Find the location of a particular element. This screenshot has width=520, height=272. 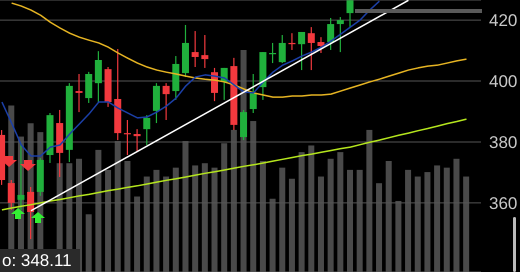

y-tick-label: 420 is located at coordinates (503, 20).